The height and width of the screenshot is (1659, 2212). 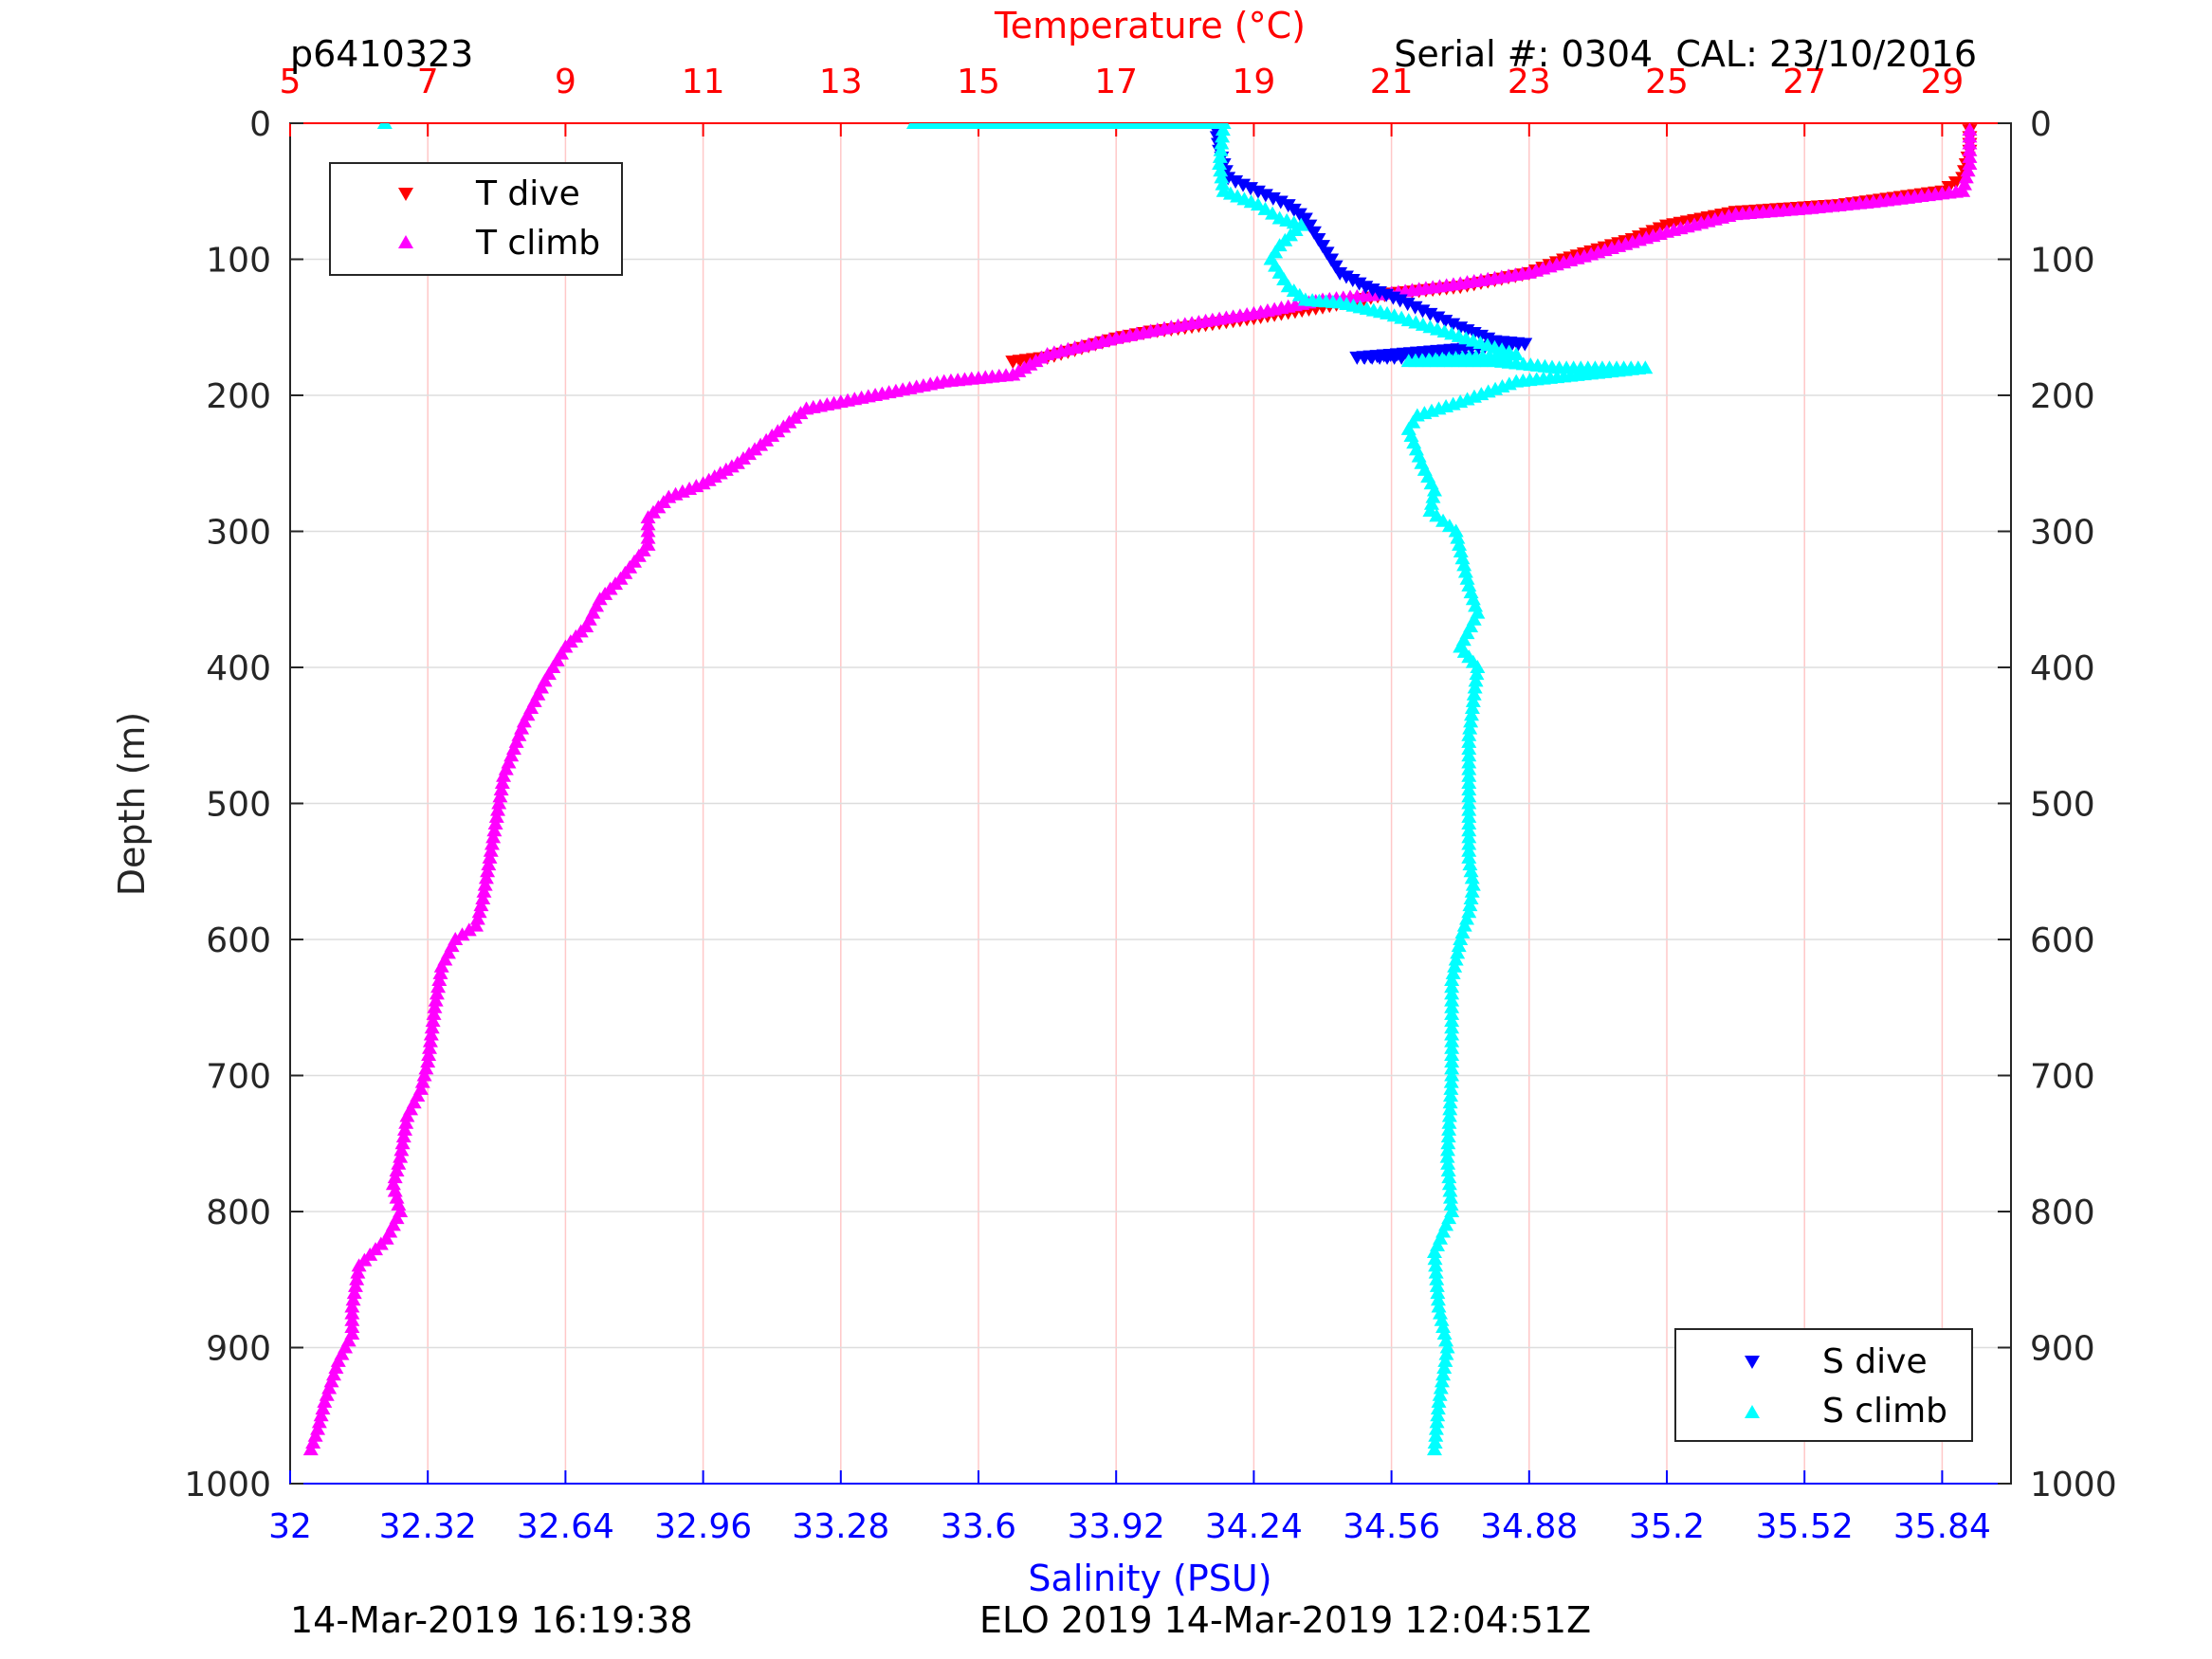 I want to click on legend-s-climb-marker, so click(x=1752, y=1411).